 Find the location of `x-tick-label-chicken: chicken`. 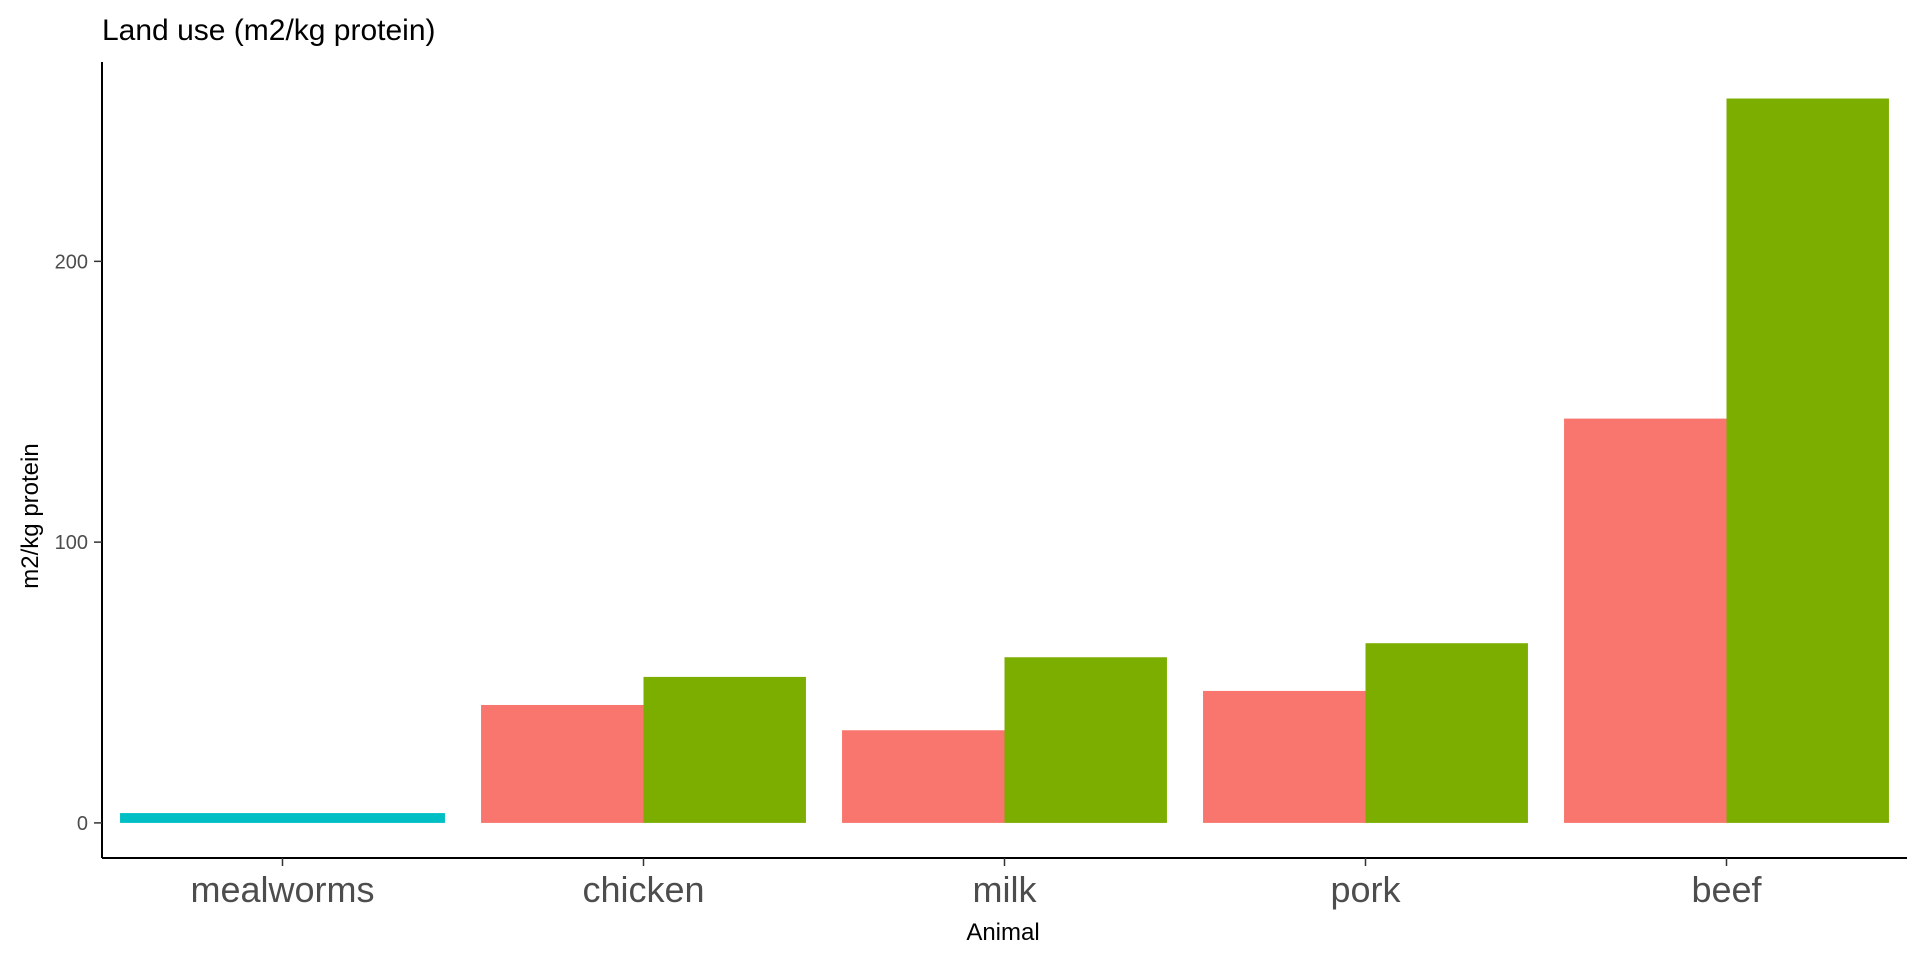

x-tick-label-chicken: chicken is located at coordinates (643, 889).